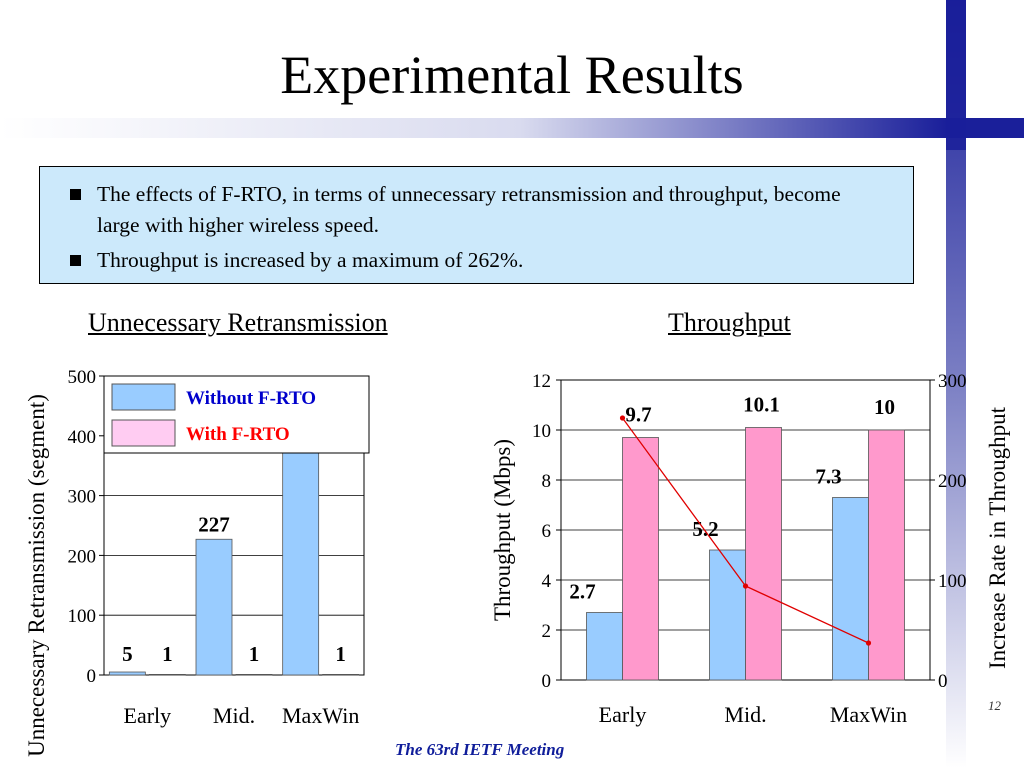  What do you see at coordinates (82, 556) in the screenshot?
I see `y-tick-label: 200` at bounding box center [82, 556].